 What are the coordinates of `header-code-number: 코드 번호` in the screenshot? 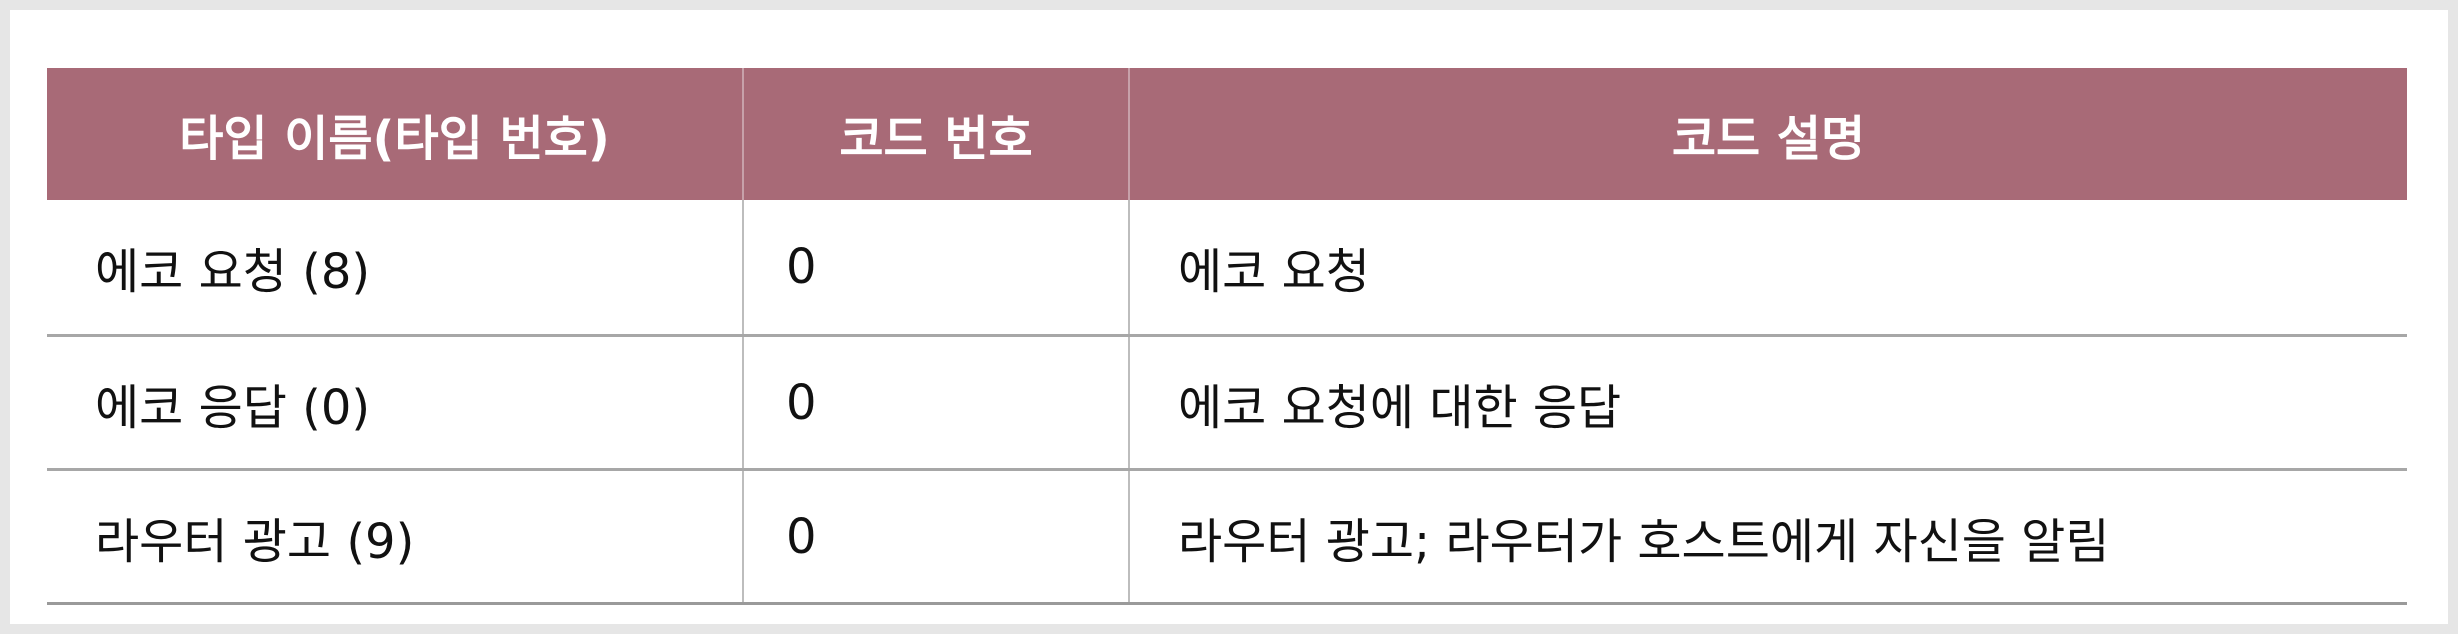 It's located at (935, 134).